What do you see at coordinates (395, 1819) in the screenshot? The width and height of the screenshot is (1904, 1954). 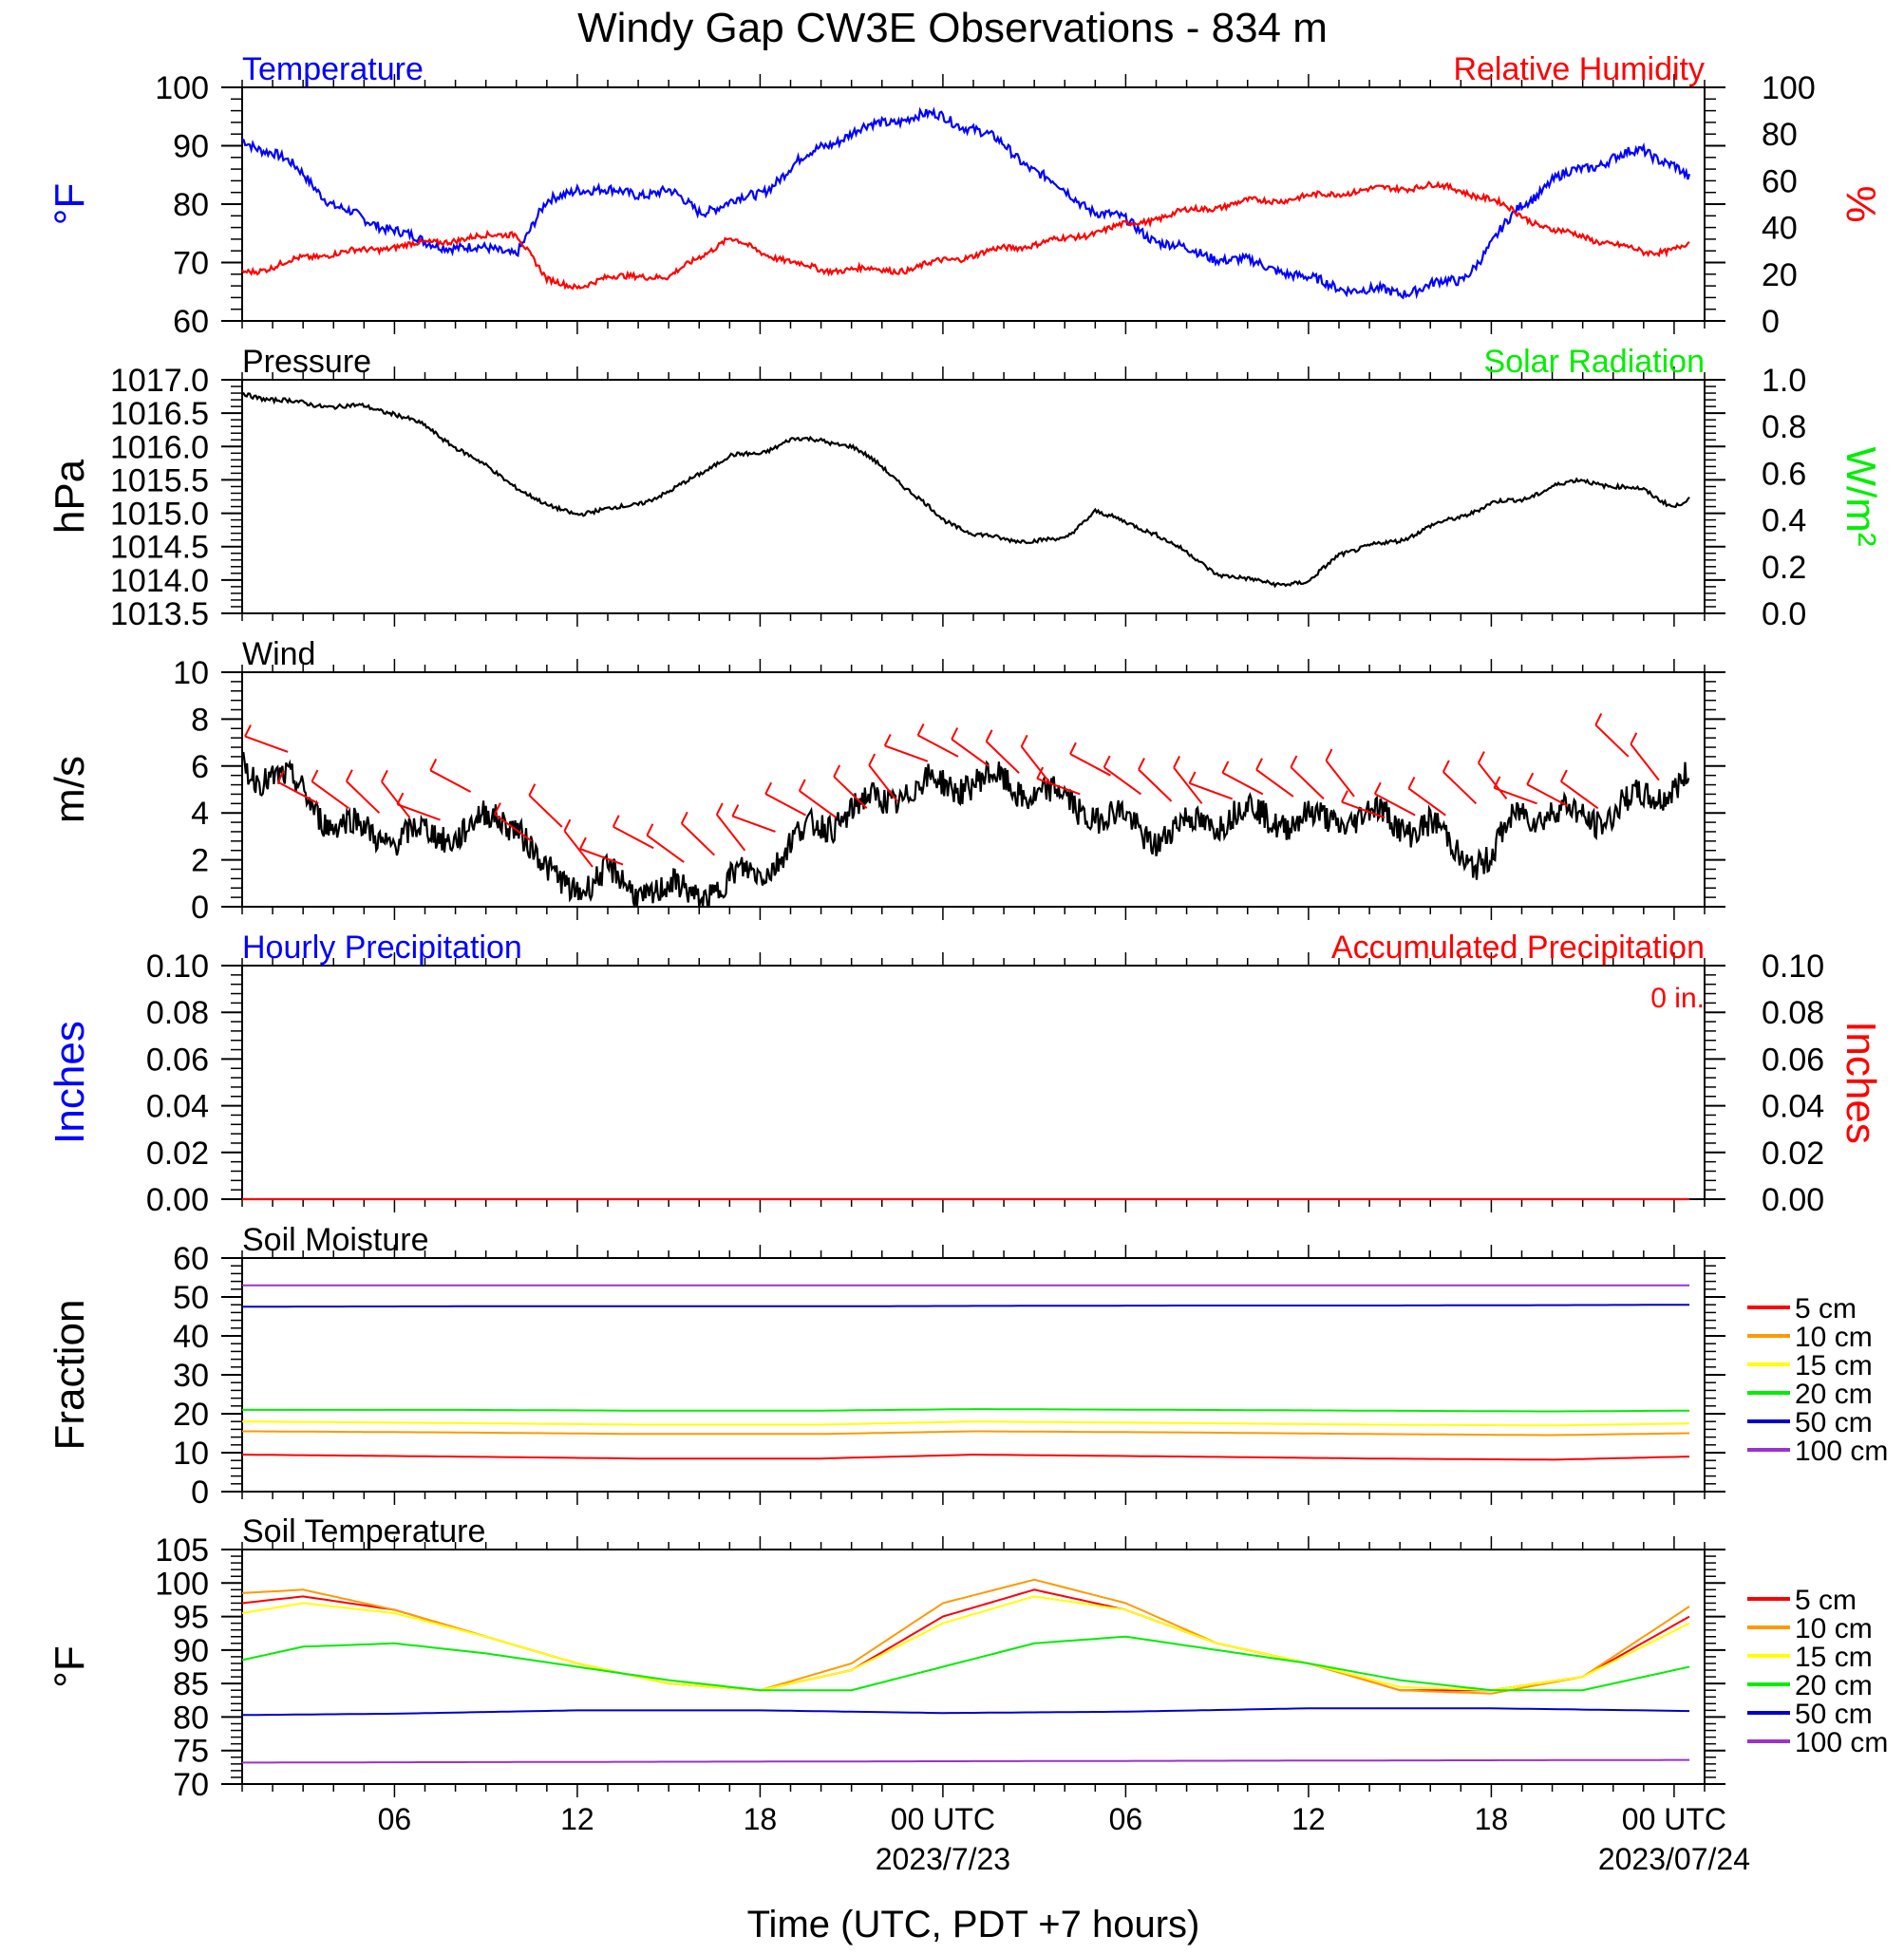 I see `x-tick-label: 06` at bounding box center [395, 1819].